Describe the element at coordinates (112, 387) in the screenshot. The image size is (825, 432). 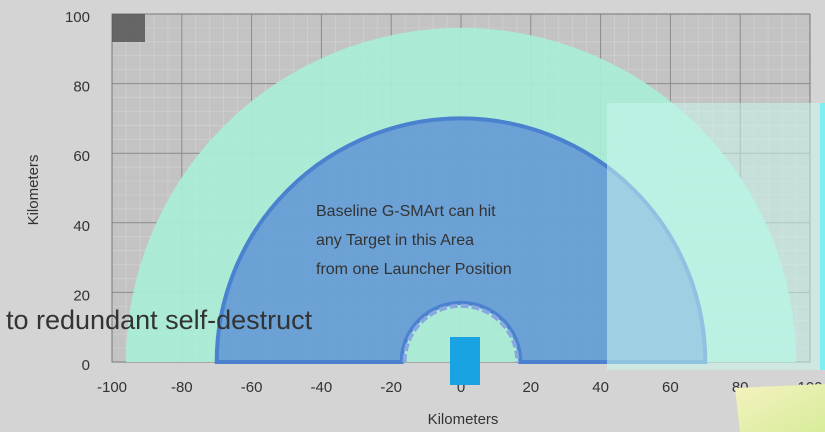
I see `x-tick-label: -100` at that location.